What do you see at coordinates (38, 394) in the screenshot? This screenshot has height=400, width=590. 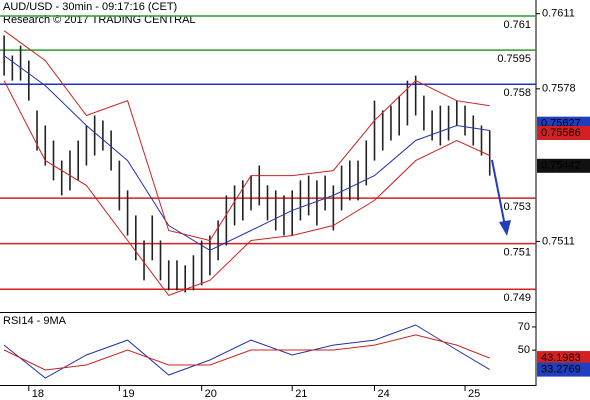 I see `x-tick-label: 18` at bounding box center [38, 394].